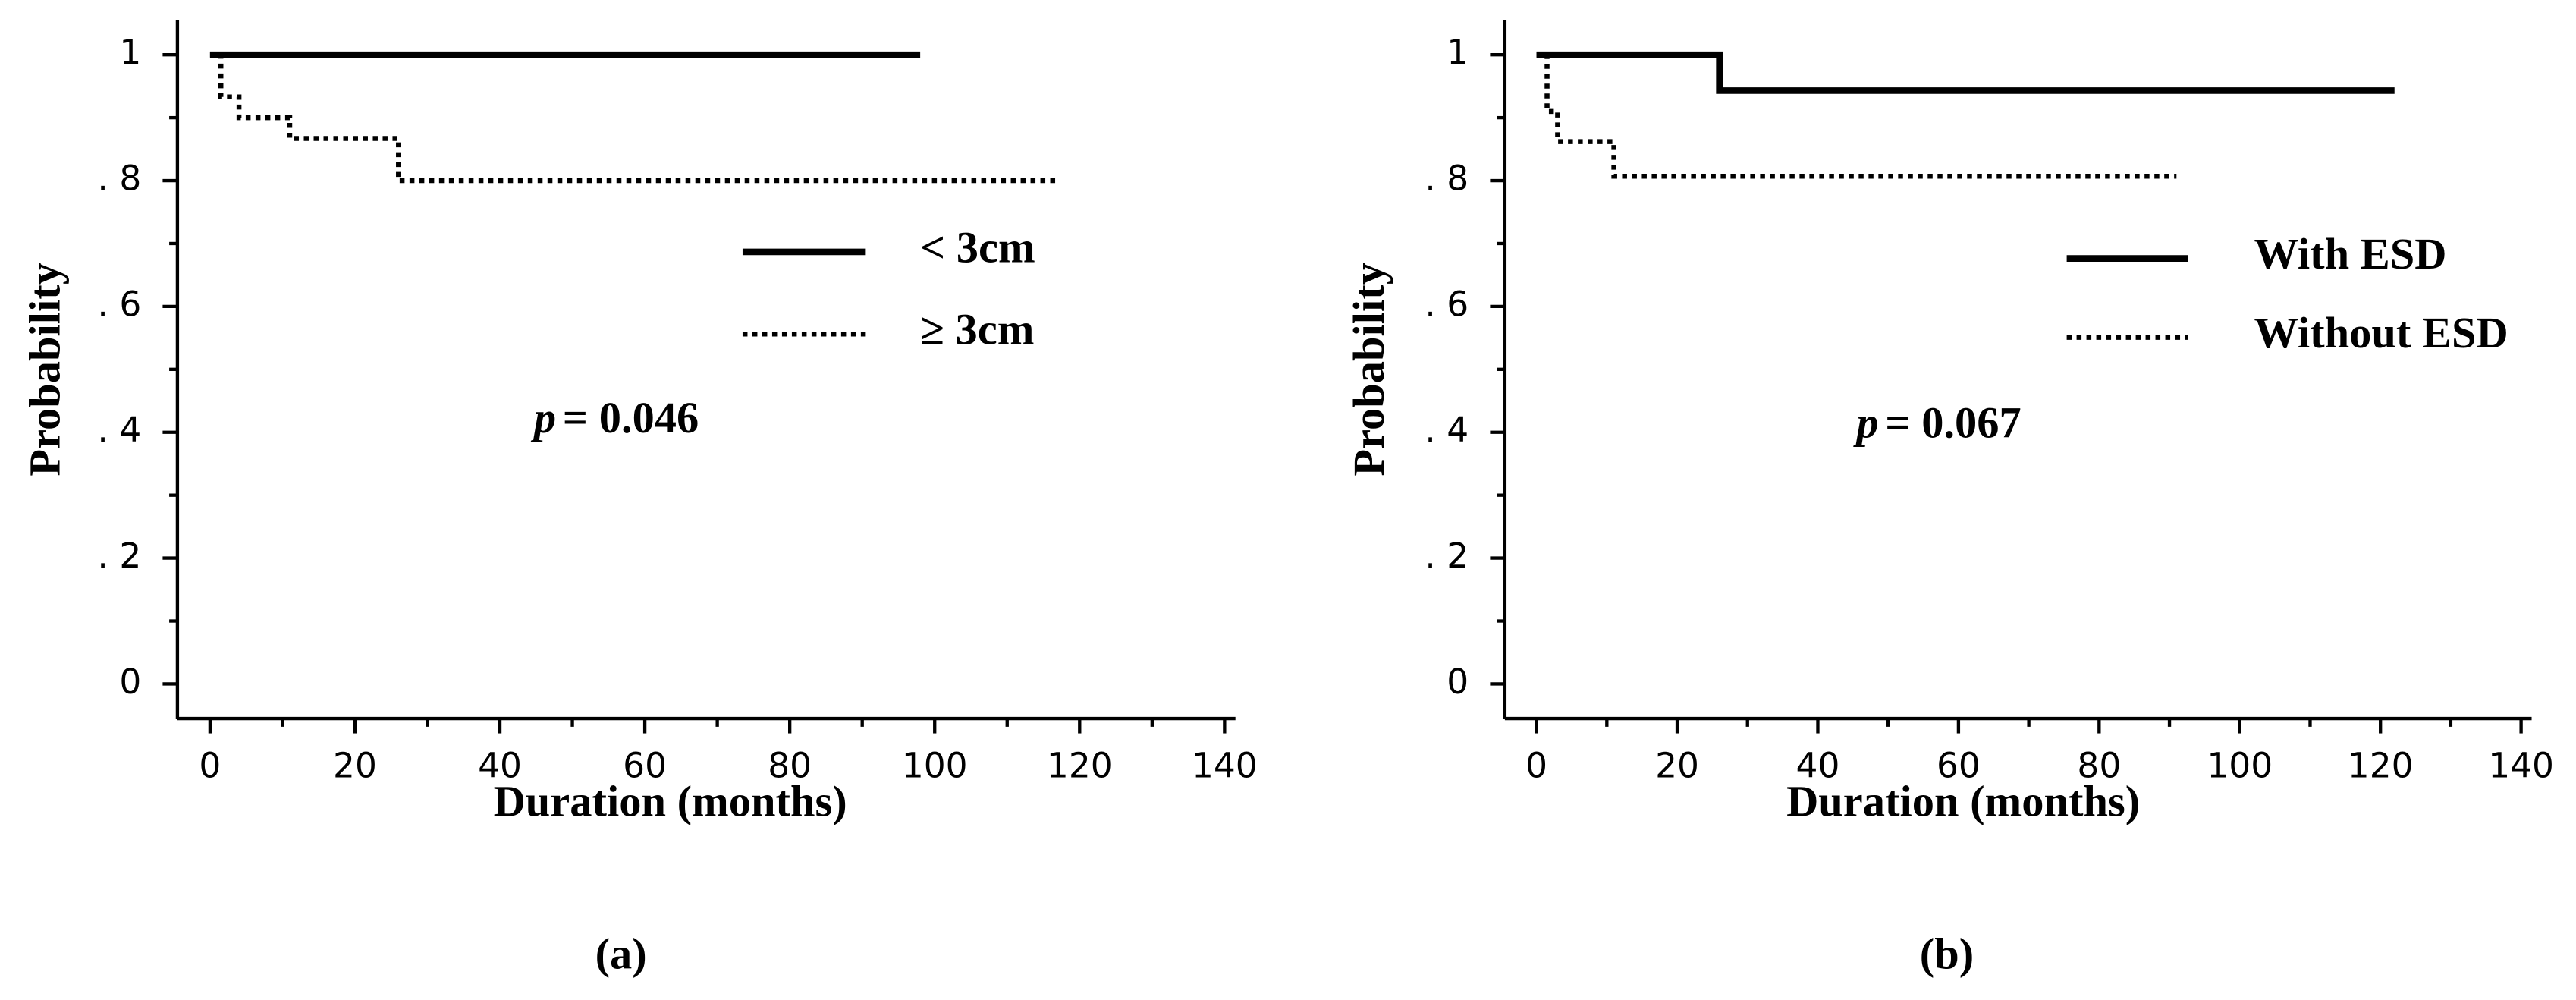 Image resolution: width=2576 pixels, height=1000 pixels. I want to click on p-text: = 0.046, so click(631, 418).